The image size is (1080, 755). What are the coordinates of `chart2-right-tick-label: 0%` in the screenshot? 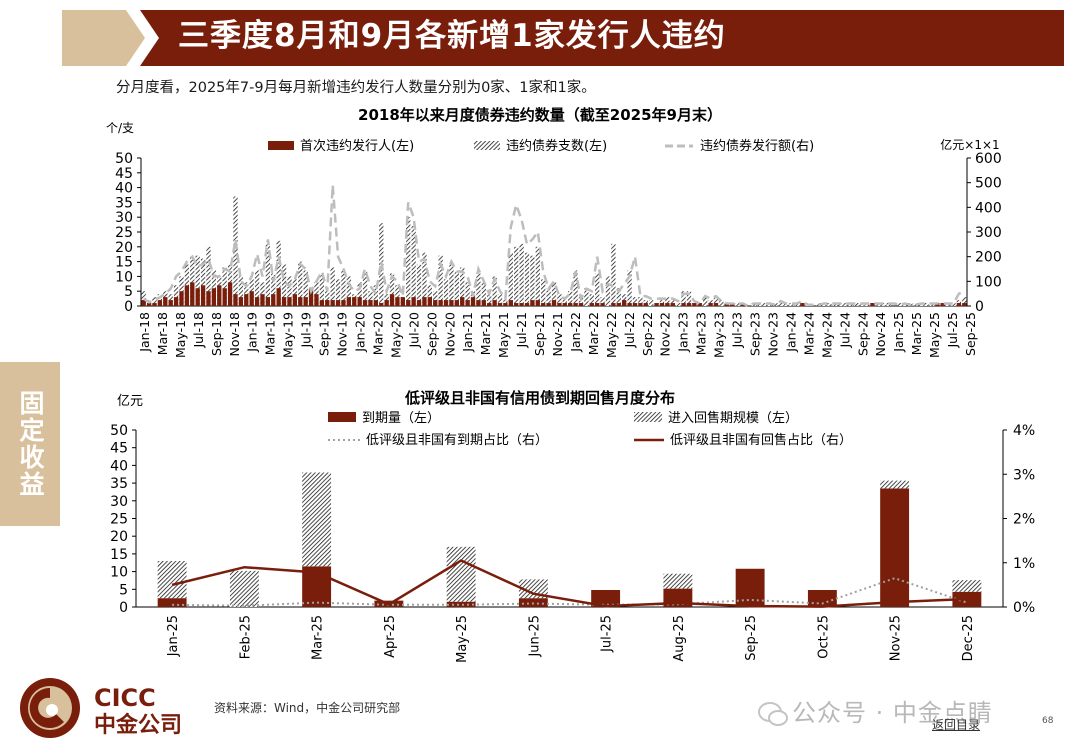 It's located at (1024, 608).